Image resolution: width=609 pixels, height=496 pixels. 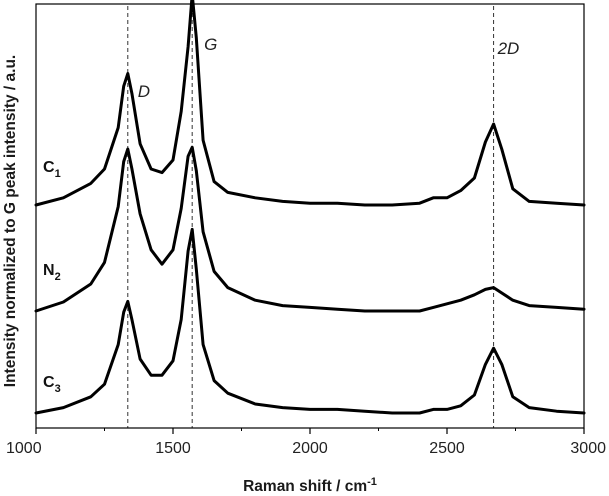 I want to click on series-label-n2: N2, so click(x=52, y=272).